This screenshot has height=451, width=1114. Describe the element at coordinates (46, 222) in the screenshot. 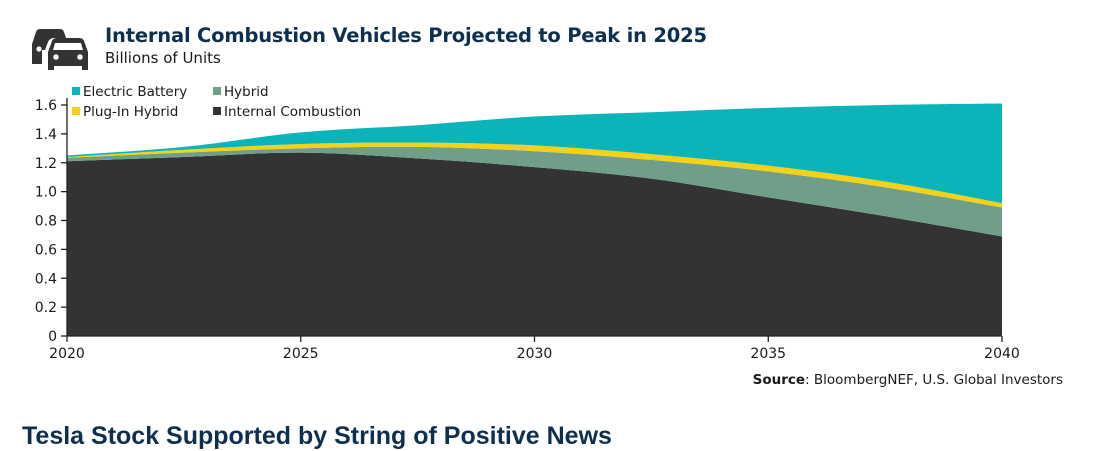

I see `y-tick-label: 0.8` at that location.